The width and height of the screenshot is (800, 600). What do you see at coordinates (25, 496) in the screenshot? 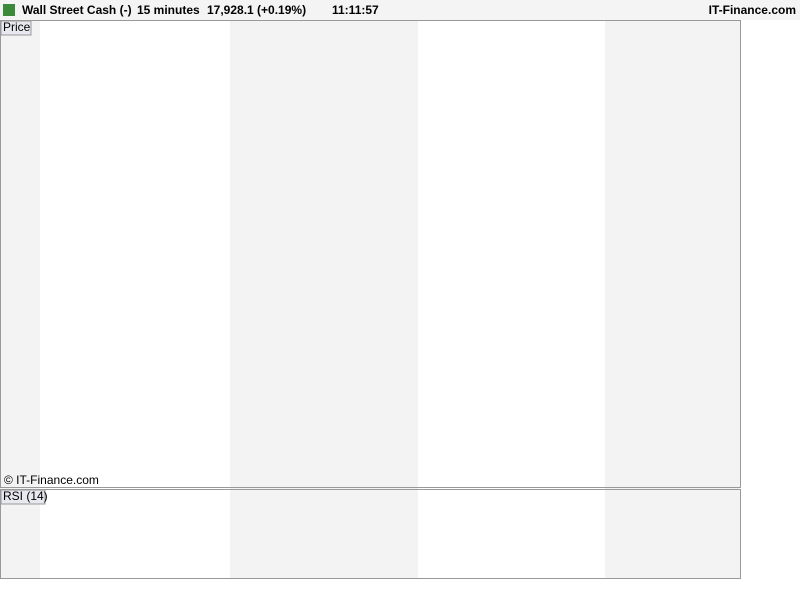
I see `pane-label: RSI (14)` at bounding box center [25, 496].